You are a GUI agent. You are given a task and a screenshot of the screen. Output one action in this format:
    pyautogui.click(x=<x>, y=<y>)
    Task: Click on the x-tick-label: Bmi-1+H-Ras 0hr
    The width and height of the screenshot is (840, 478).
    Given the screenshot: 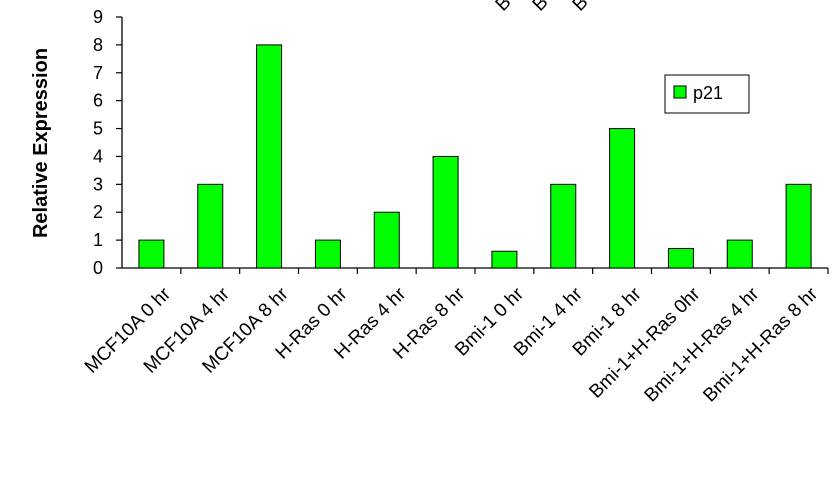 What is the action you would take?
    pyautogui.click(x=644, y=342)
    